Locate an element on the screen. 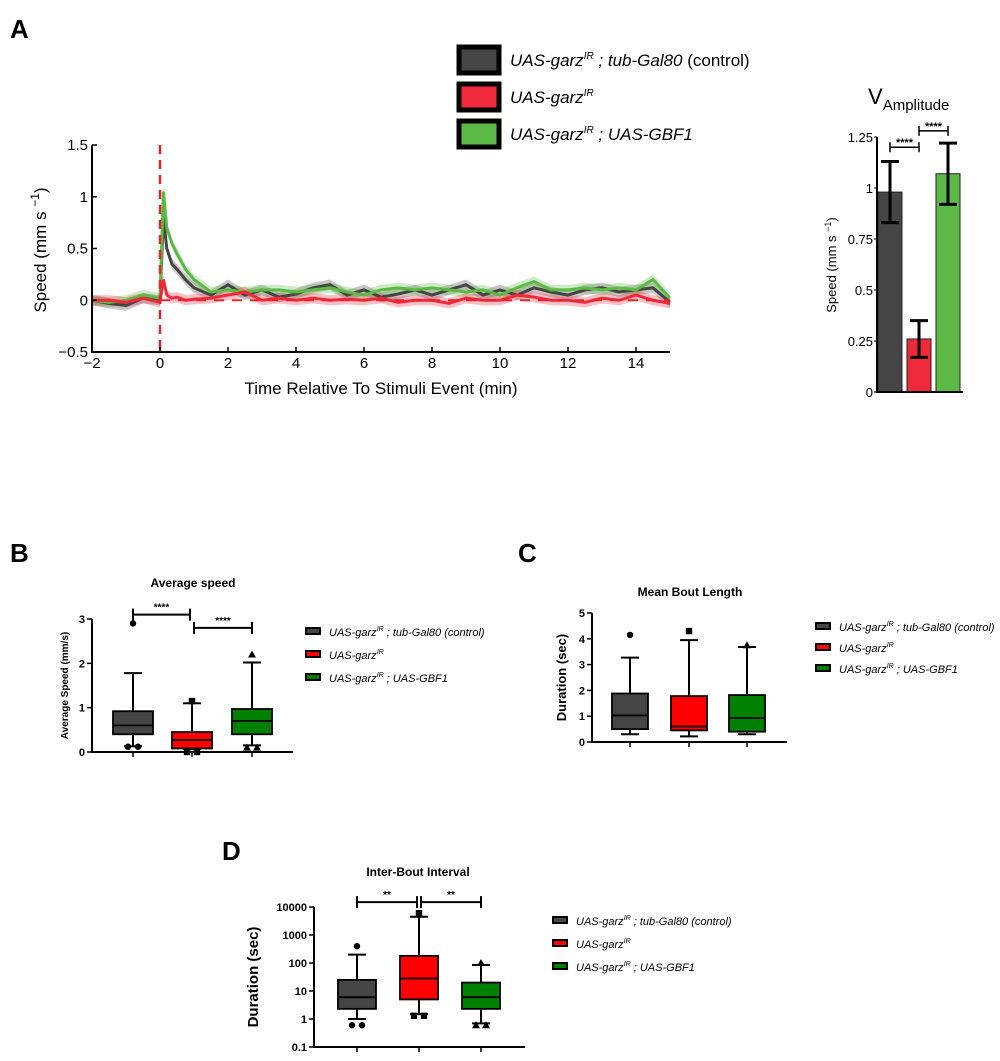  y-tick-label: 2 is located at coordinates (582, 691).